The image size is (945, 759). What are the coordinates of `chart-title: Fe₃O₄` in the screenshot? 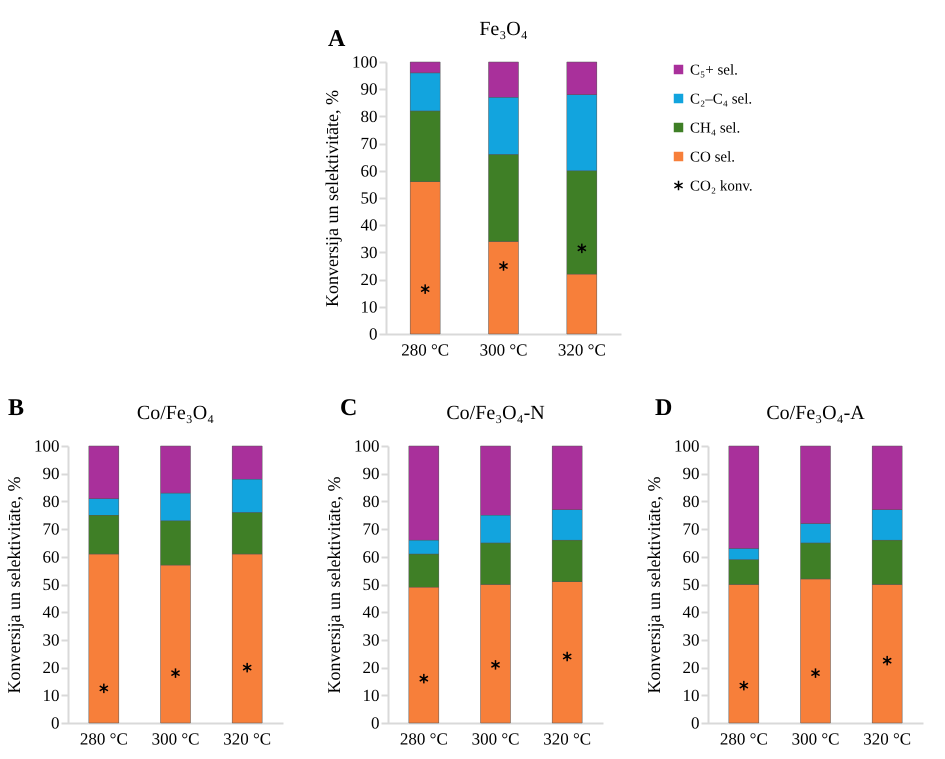 It's located at (503, 29).